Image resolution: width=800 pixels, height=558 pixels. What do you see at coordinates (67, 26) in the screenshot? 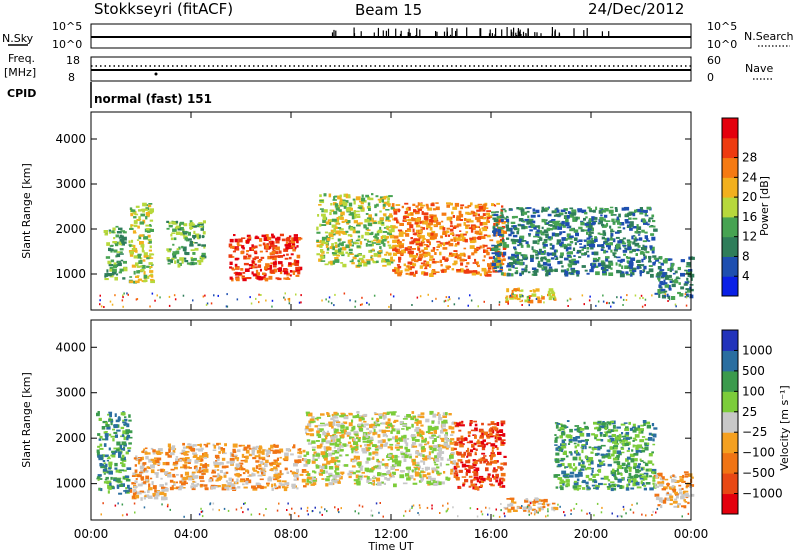
I see `nsky-tick-top: 10^5` at bounding box center [67, 26].